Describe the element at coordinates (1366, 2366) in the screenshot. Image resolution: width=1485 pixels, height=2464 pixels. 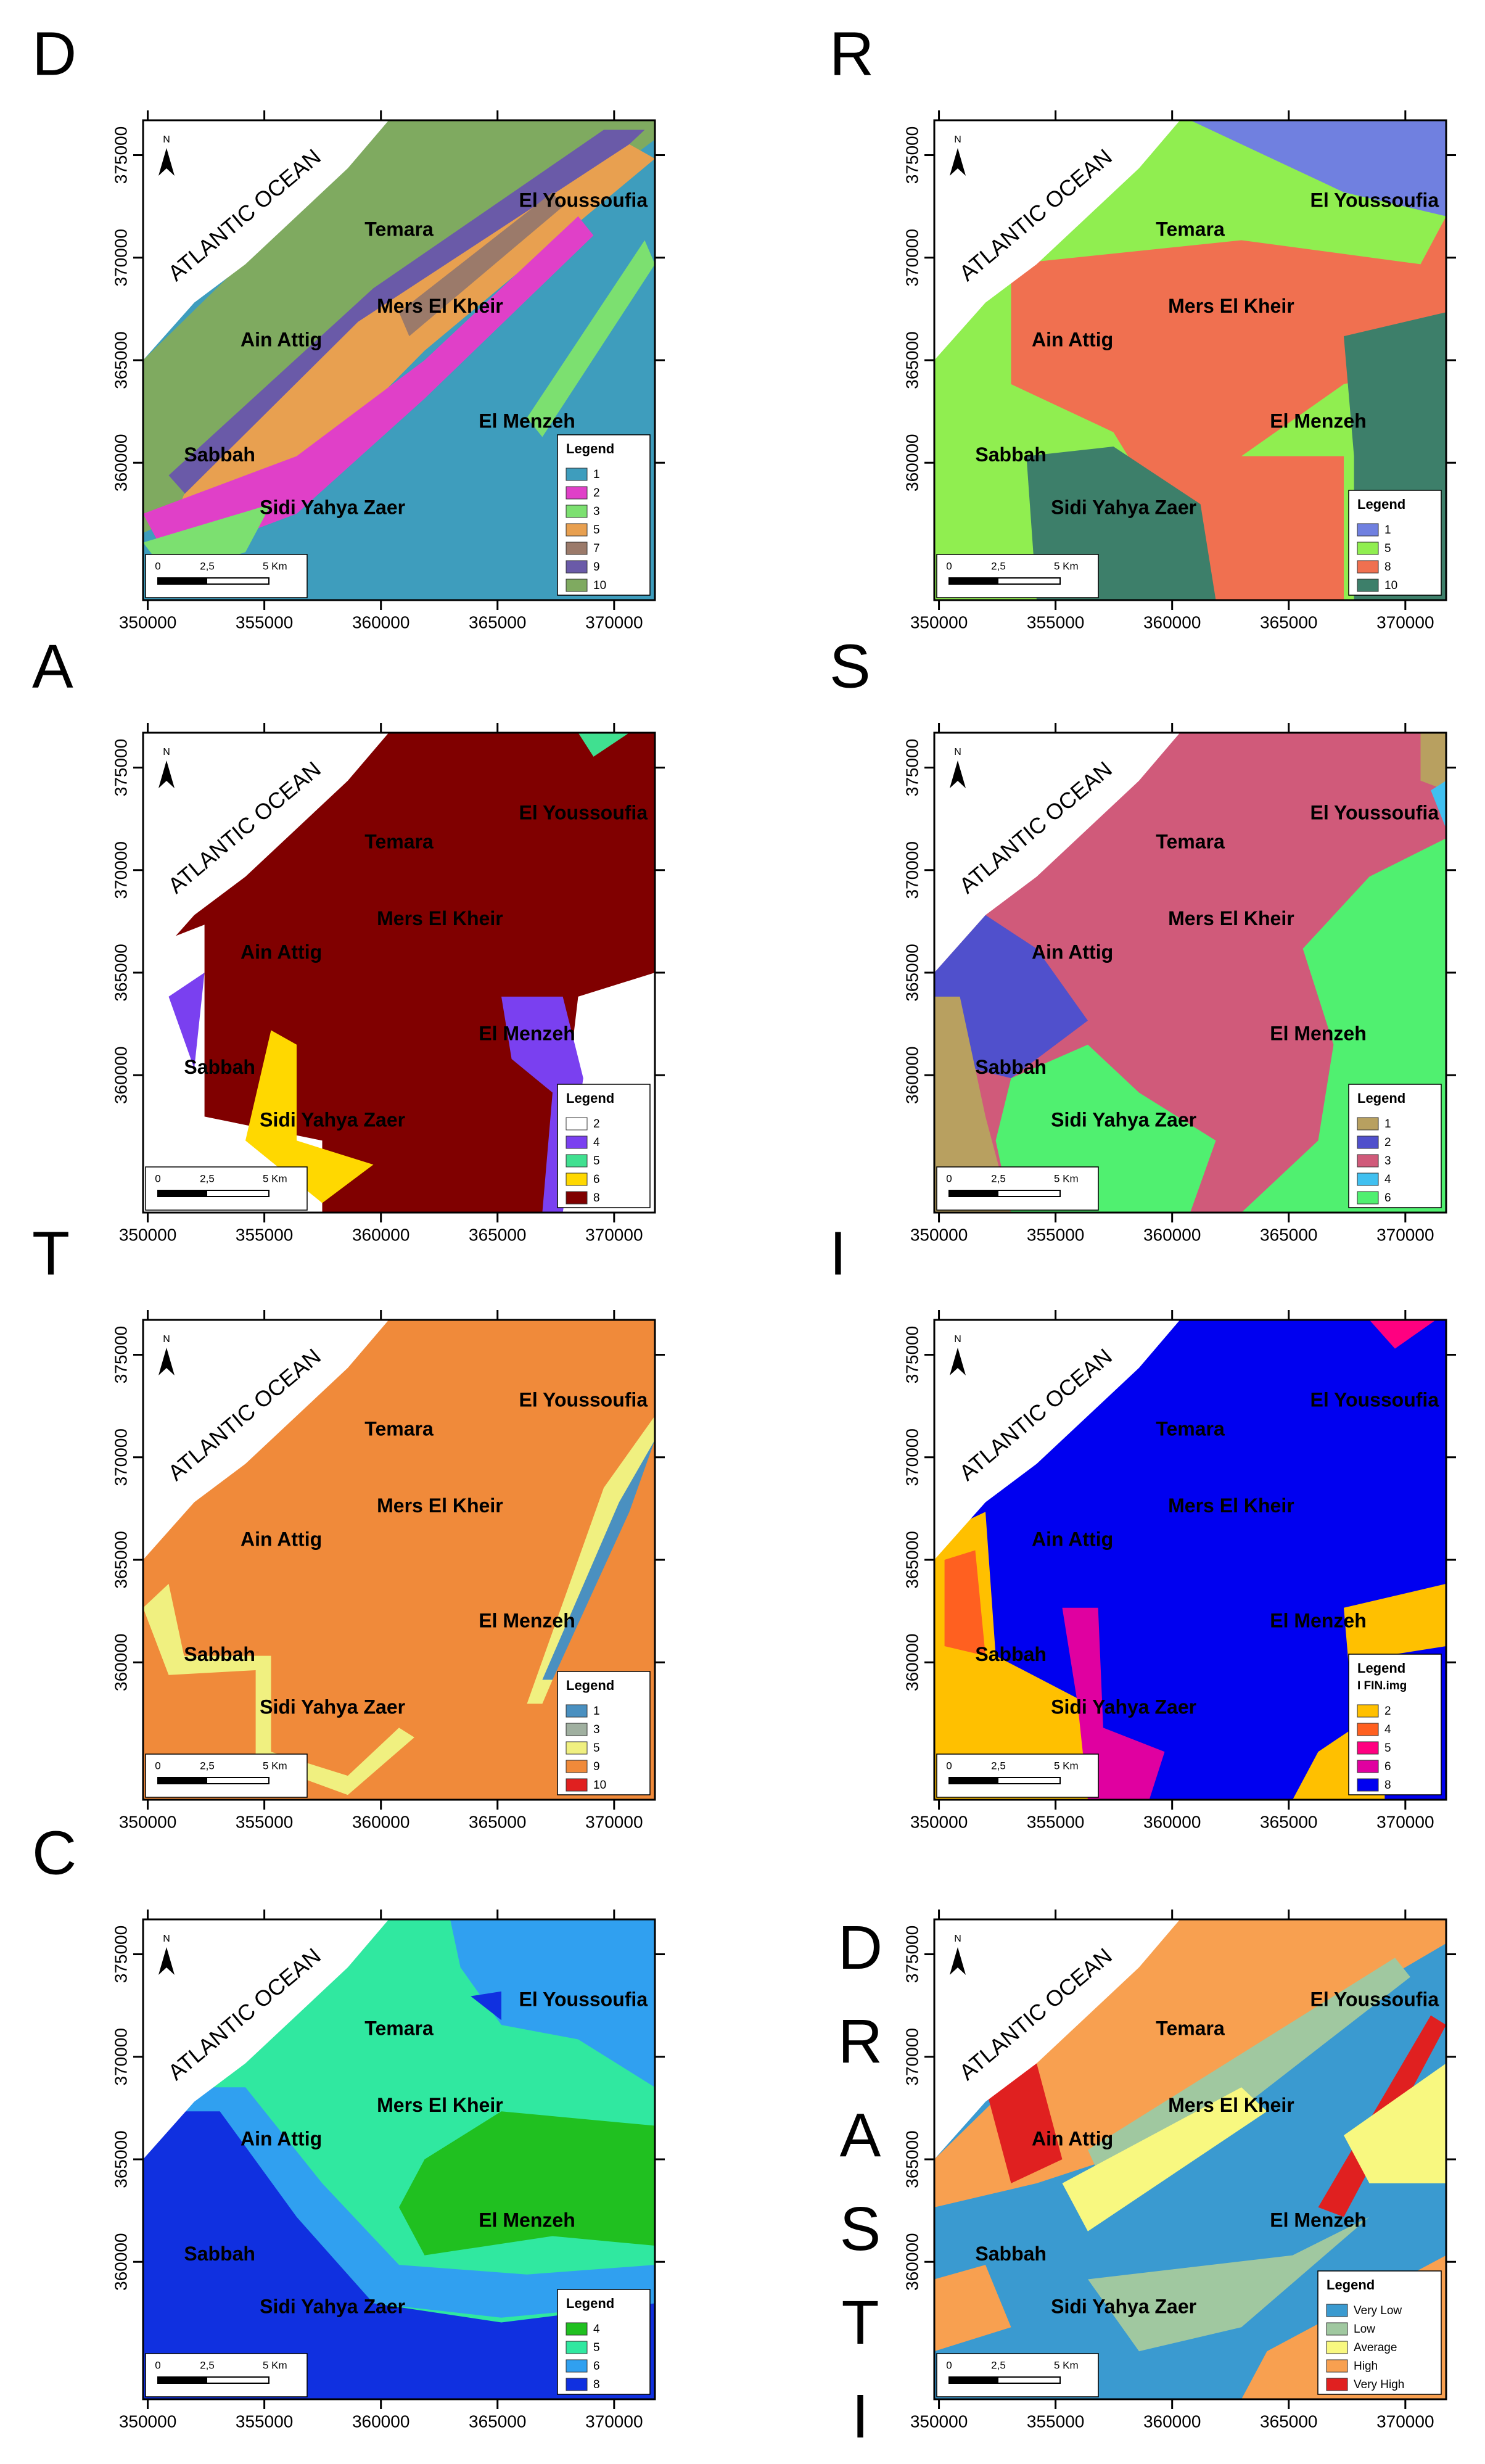
I see `legend-label: High` at that location.